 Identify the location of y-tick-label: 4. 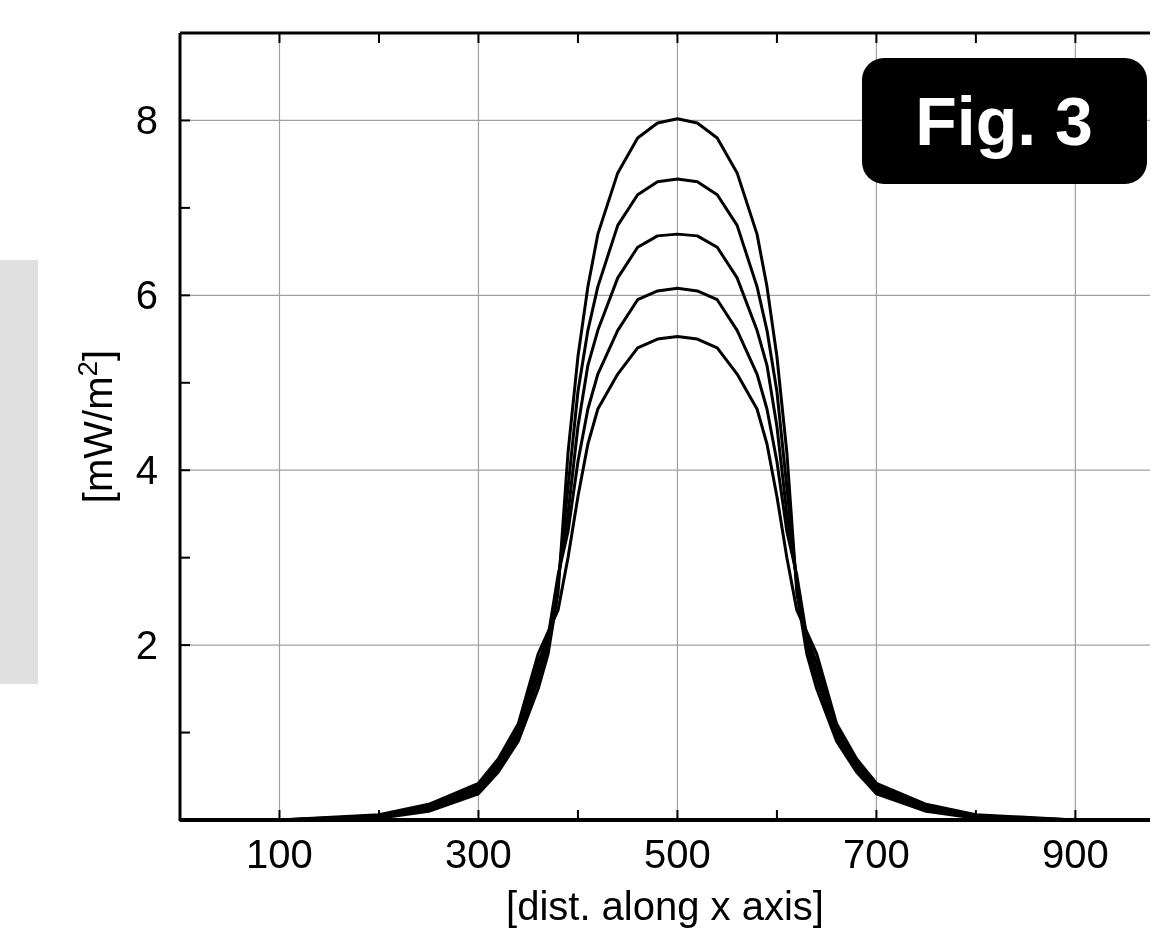
(146, 470).